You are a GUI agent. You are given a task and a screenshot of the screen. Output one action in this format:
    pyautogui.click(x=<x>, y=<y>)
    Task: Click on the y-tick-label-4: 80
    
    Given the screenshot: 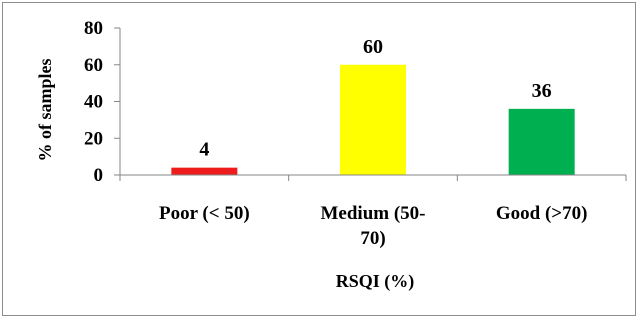 What is the action you would take?
    pyautogui.click(x=93, y=28)
    